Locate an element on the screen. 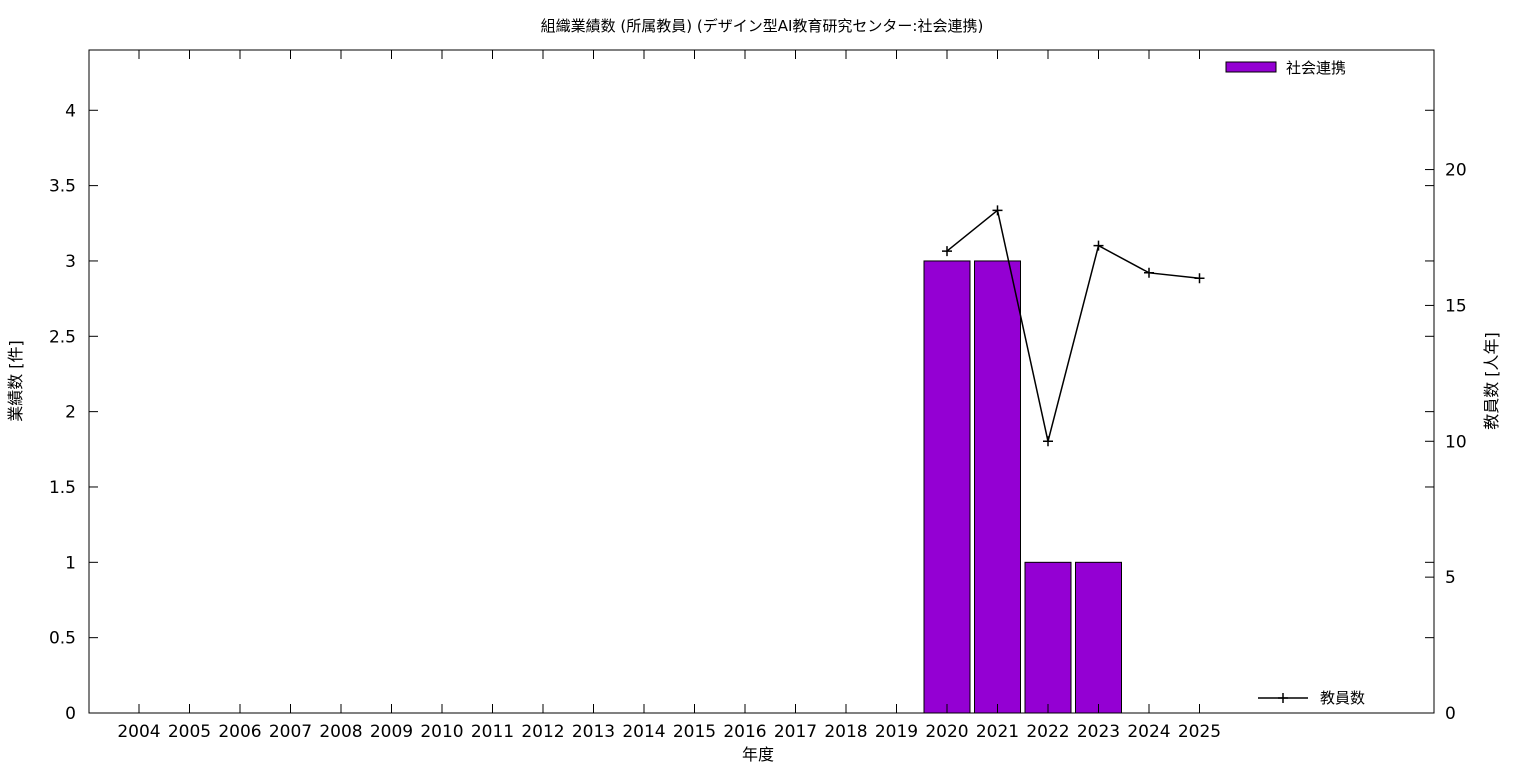  series-line is located at coordinates (1073, 325).